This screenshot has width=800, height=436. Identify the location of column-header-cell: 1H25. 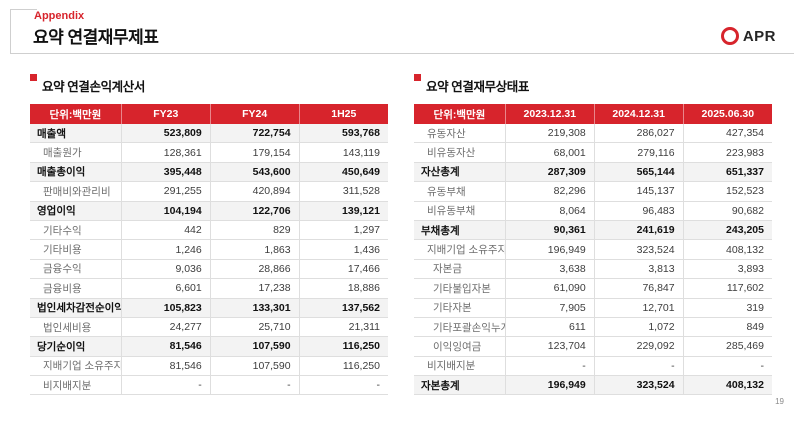
(343, 114).